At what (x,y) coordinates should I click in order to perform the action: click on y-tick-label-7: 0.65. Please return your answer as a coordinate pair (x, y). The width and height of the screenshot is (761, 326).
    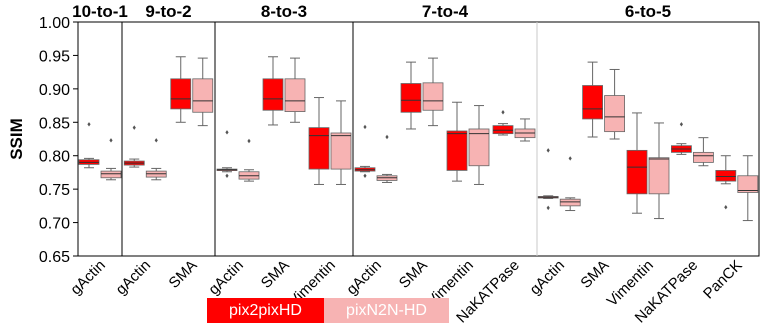
    Looking at the image, I should click on (54, 257).